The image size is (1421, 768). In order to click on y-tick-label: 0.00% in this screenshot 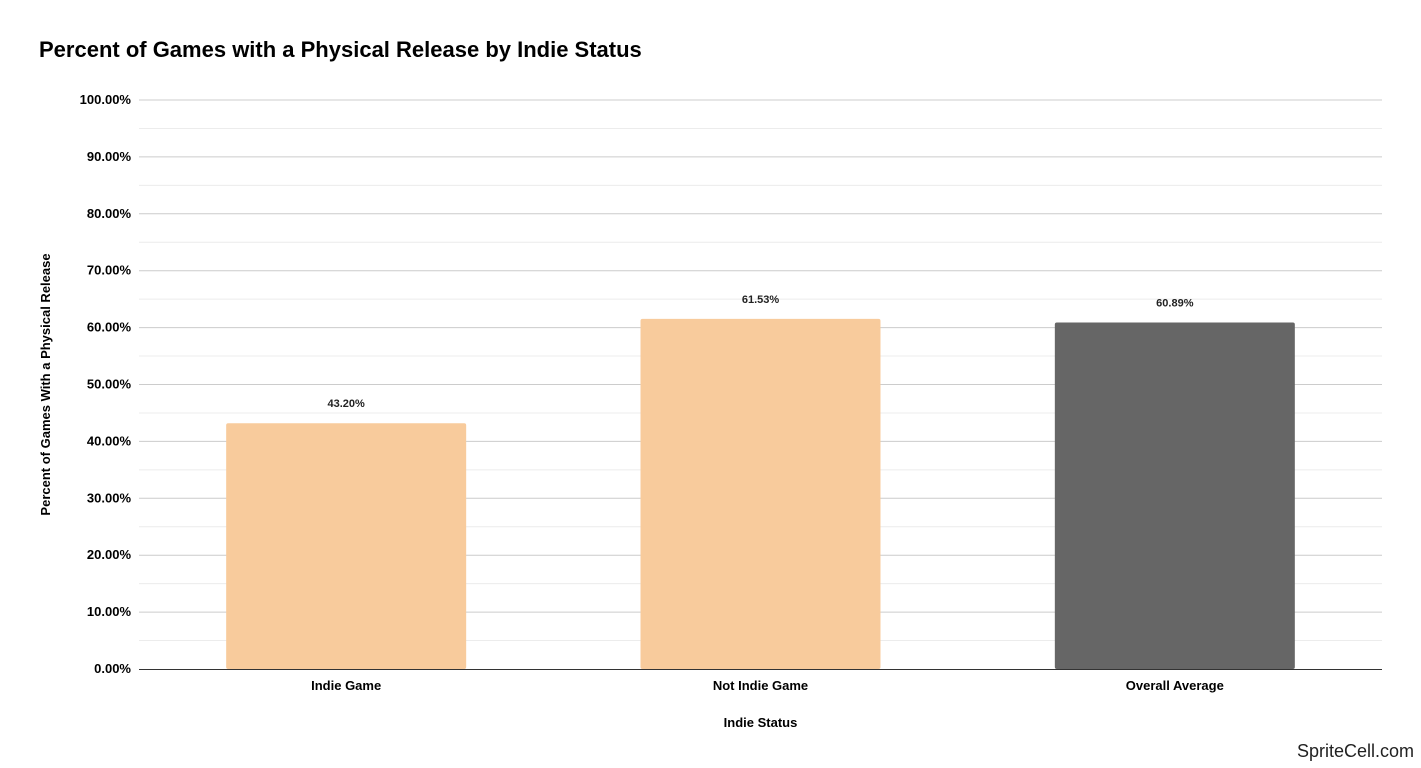, I will do `click(112, 668)`.